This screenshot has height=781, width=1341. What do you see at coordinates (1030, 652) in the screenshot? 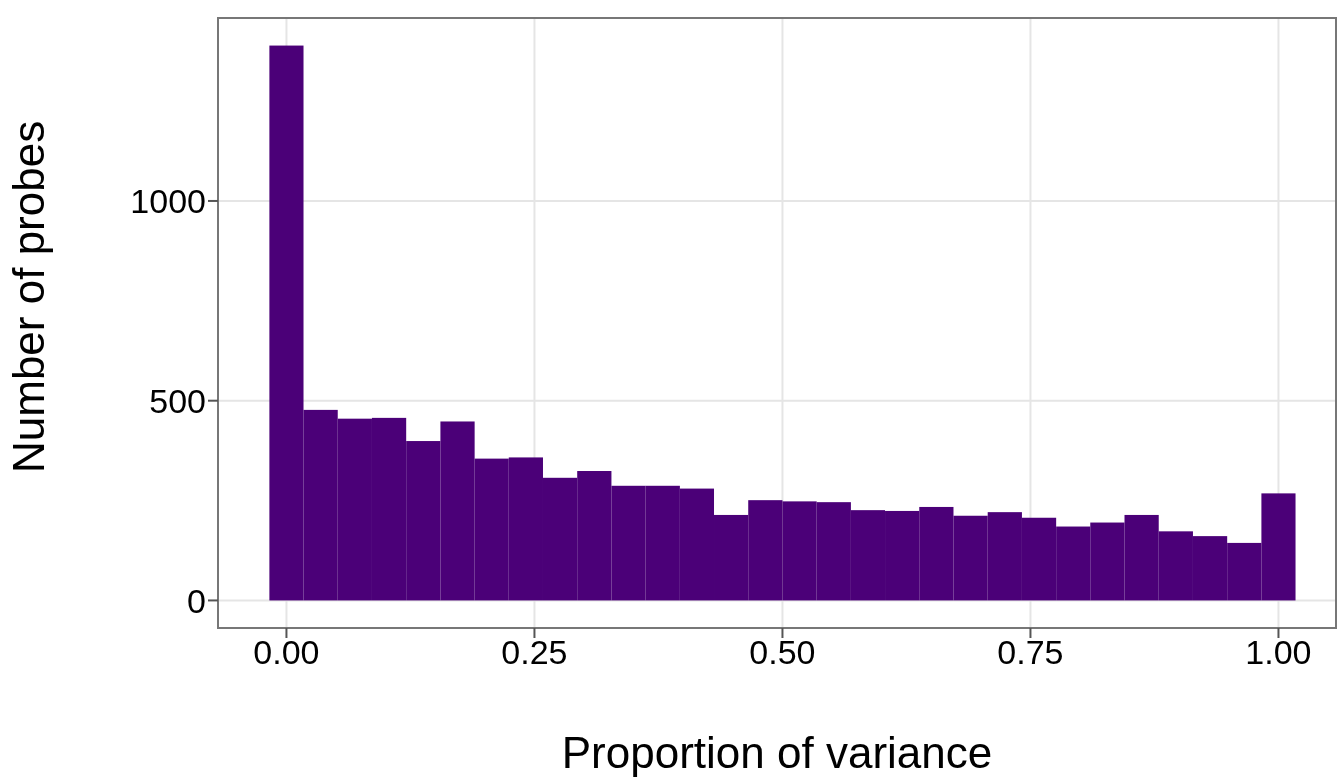
I see `x-tick-label: 0.75` at bounding box center [1030, 652].